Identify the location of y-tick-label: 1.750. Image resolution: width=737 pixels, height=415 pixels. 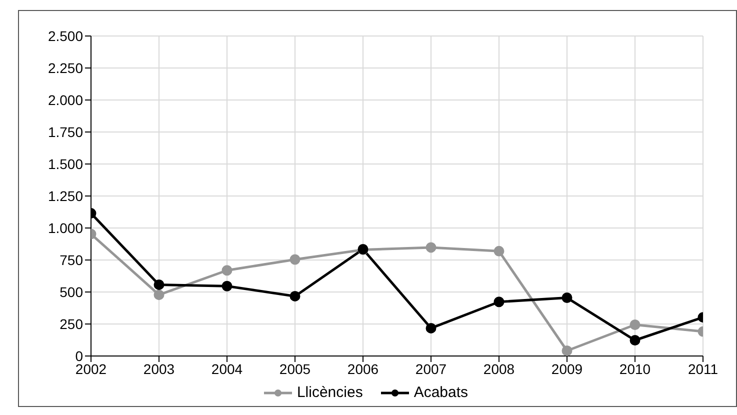
(66, 132).